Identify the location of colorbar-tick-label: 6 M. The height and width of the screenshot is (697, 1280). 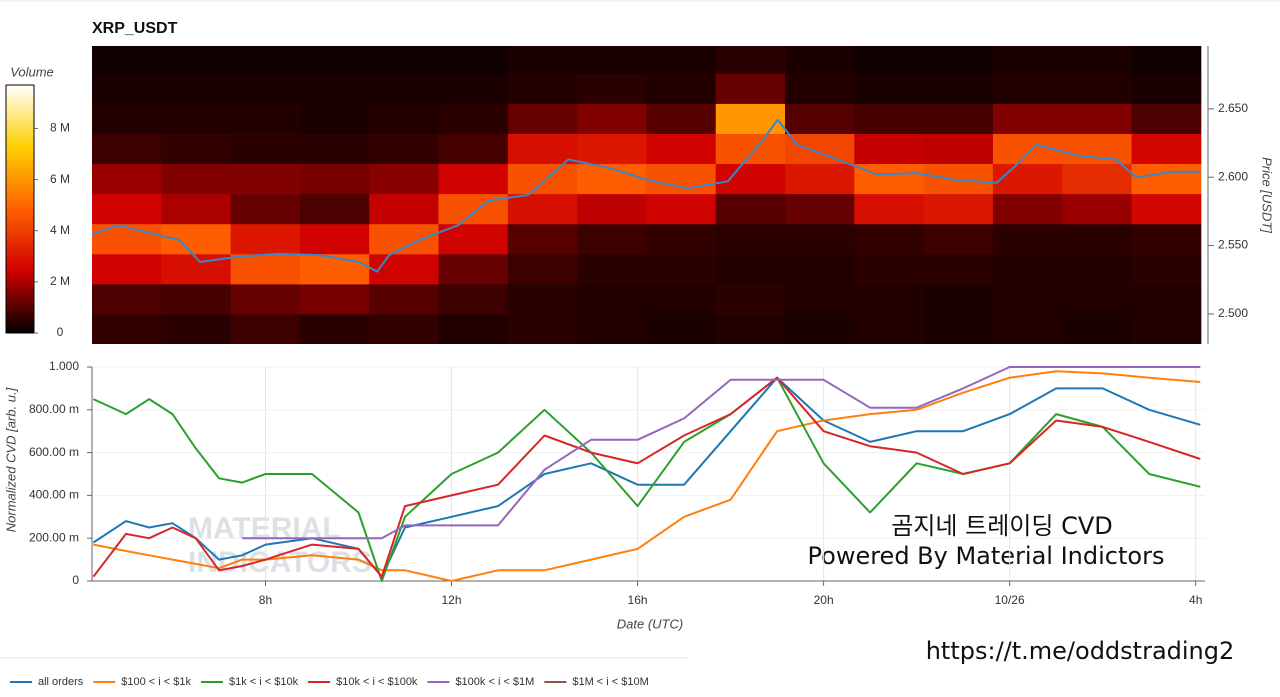
(60, 179).